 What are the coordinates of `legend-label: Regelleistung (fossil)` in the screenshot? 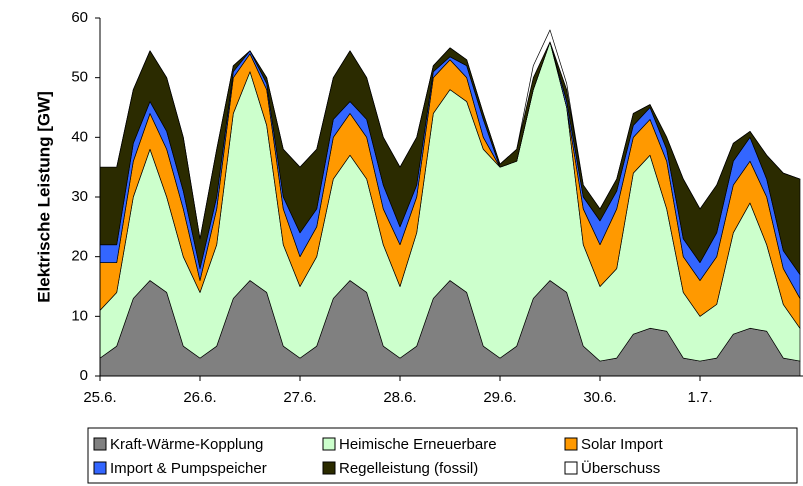 It's located at (408, 468).